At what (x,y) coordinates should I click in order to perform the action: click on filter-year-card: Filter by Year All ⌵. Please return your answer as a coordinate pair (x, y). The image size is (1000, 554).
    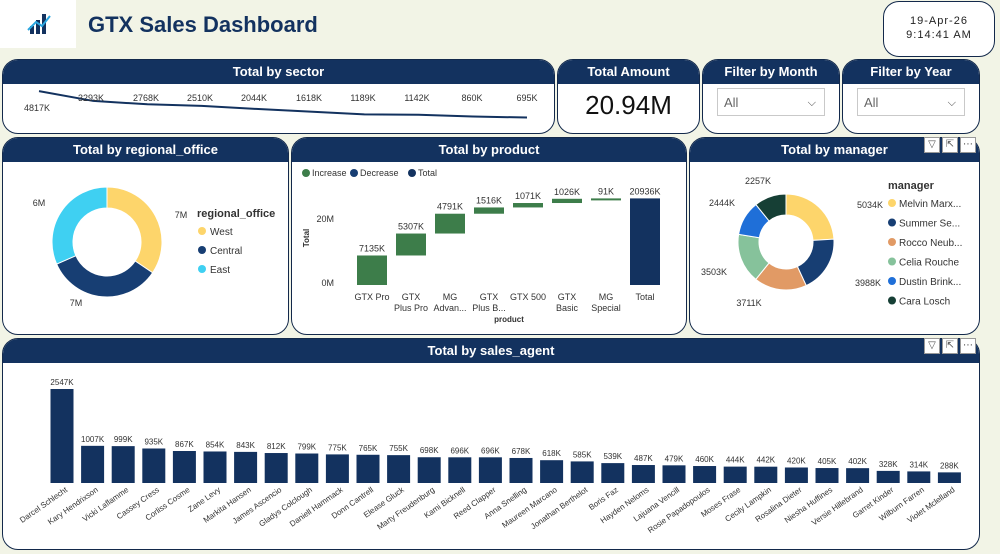
    Looking at the image, I should click on (911, 96).